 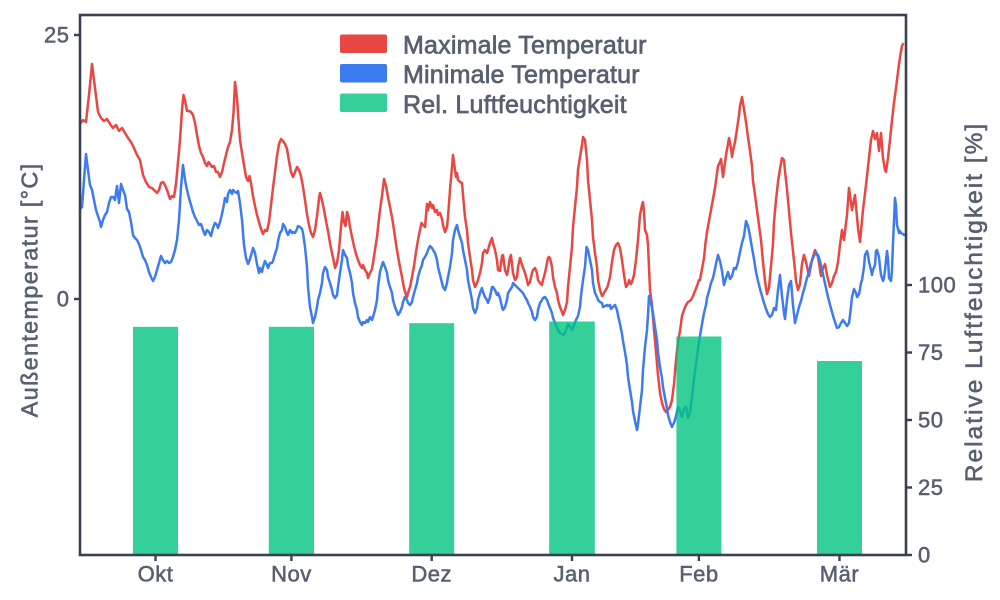 I want to click on svg-text: Mär, so click(x=839, y=574).